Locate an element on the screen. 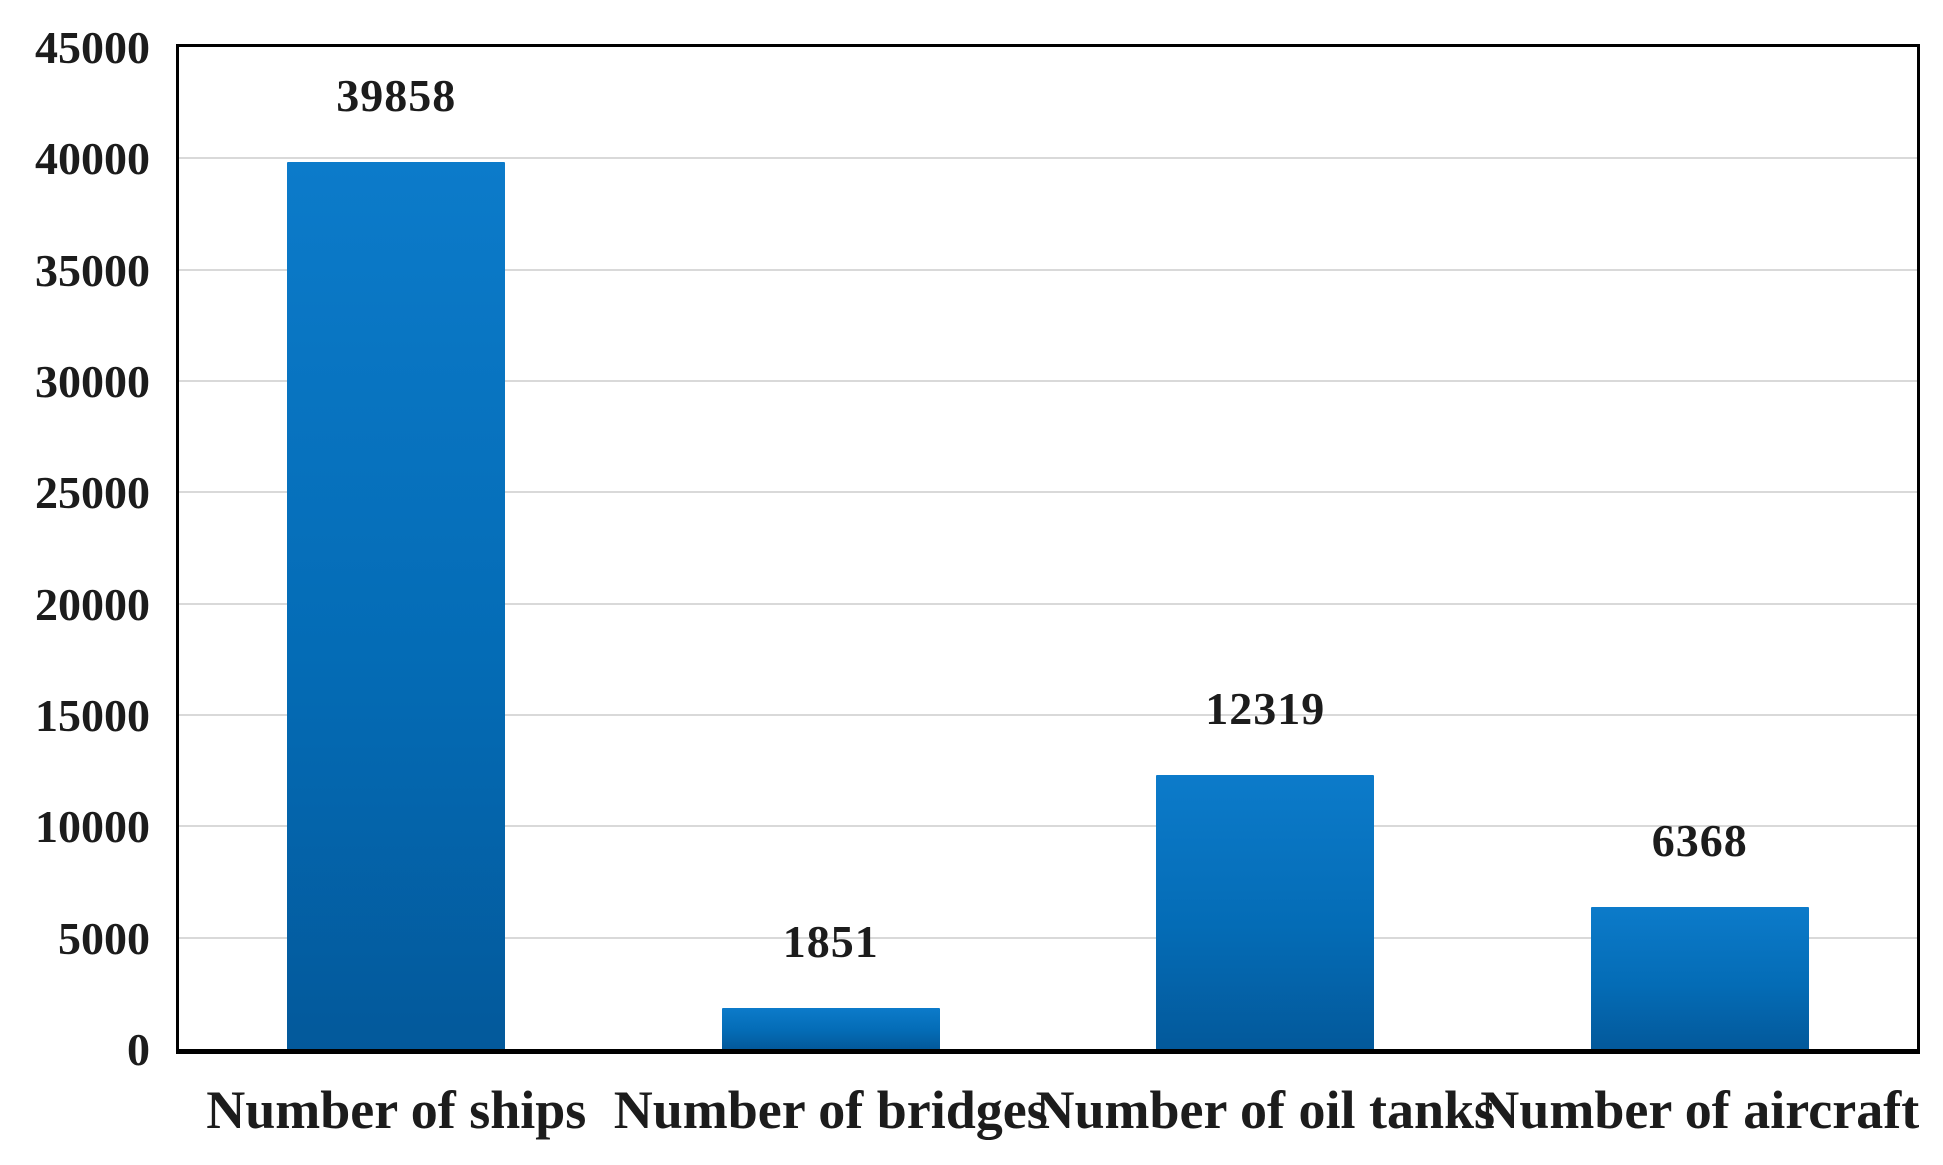 The width and height of the screenshot is (1943, 1165). y-axis-tick-label: 5000 is located at coordinates (104, 938).